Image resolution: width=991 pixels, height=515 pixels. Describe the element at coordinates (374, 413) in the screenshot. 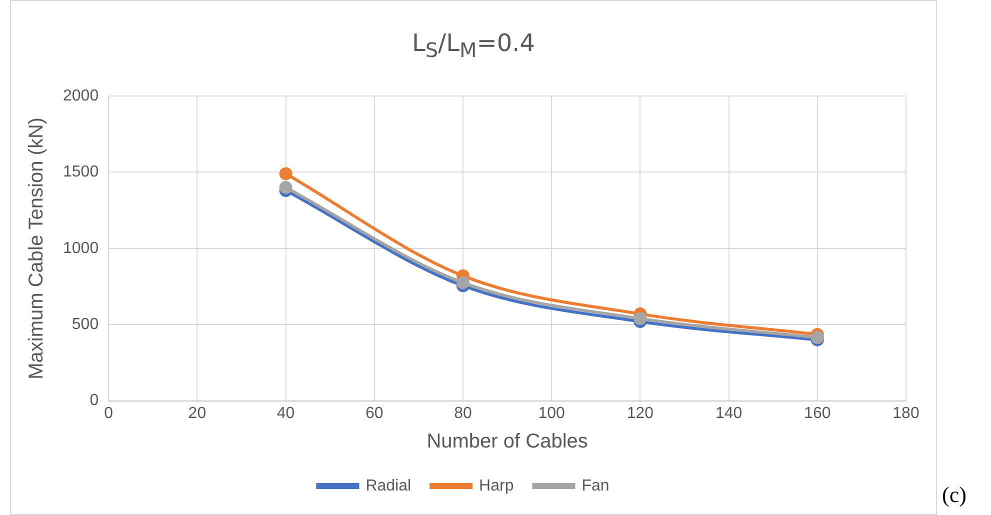

I see `x-tick-label: 60` at that location.